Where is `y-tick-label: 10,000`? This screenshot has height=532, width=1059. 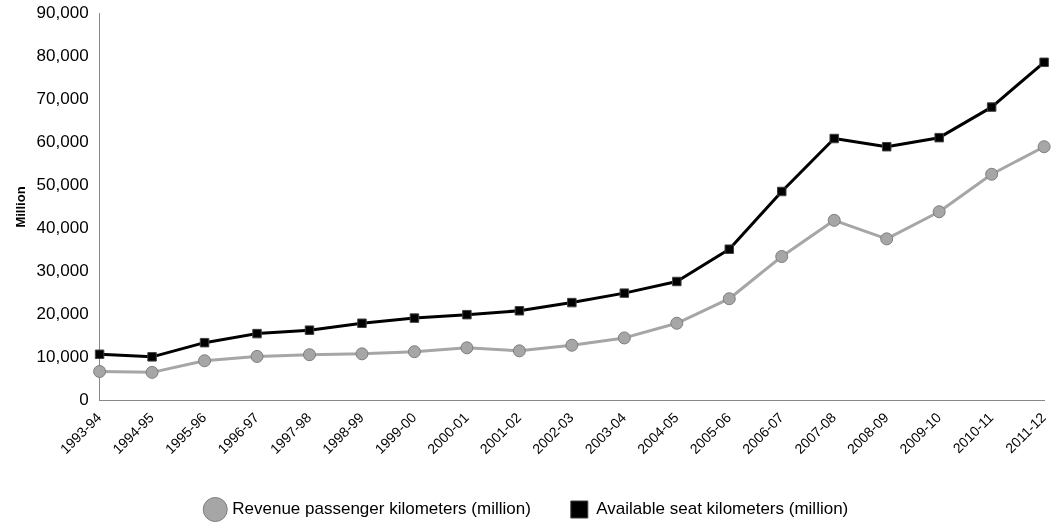 y-tick-label: 10,000 is located at coordinates (62, 357).